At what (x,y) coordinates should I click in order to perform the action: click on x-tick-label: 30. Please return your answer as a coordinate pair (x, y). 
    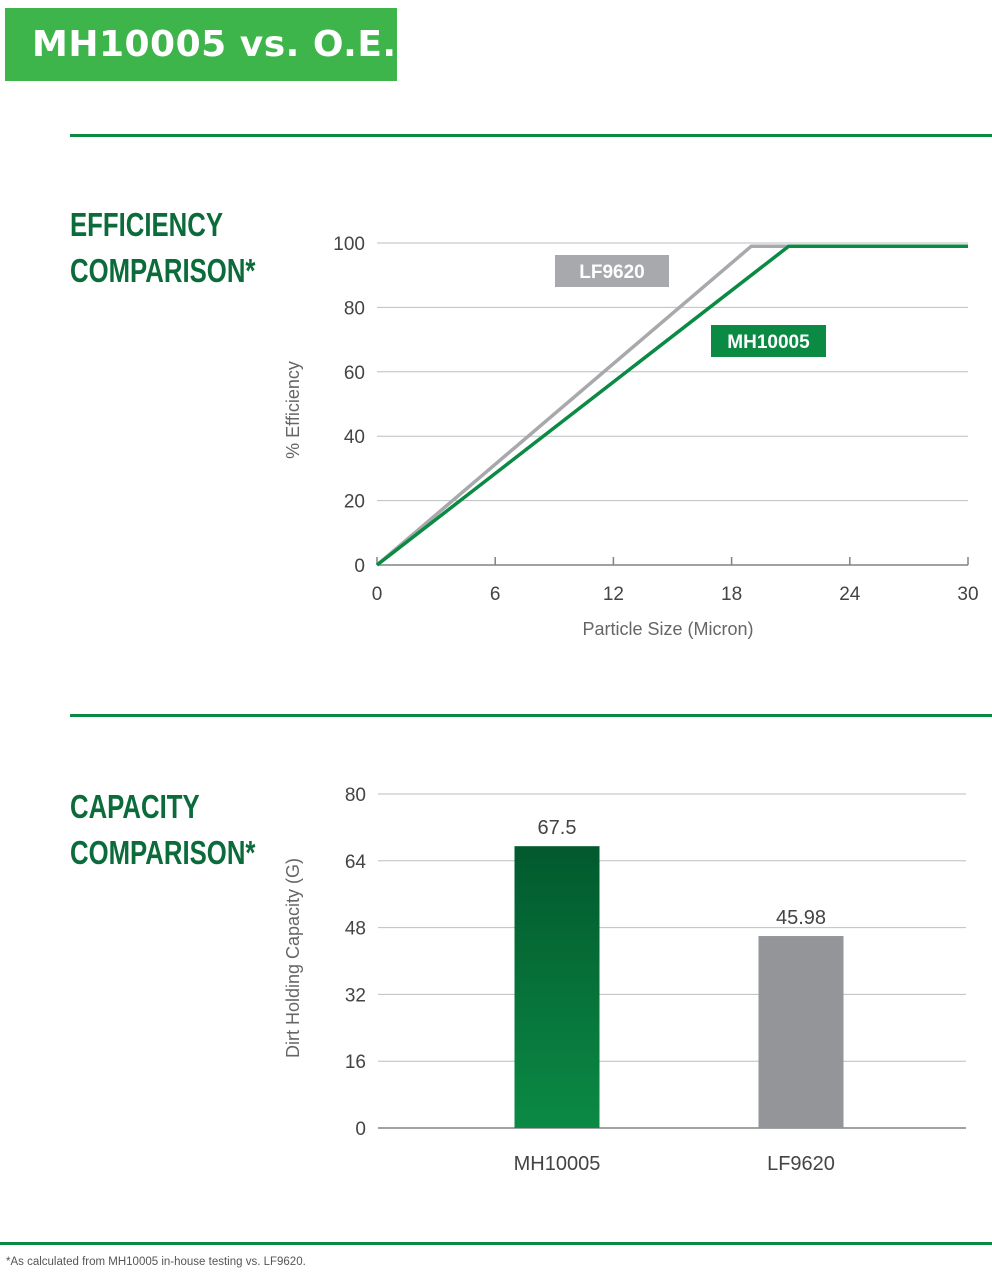
    Looking at the image, I should click on (967, 594).